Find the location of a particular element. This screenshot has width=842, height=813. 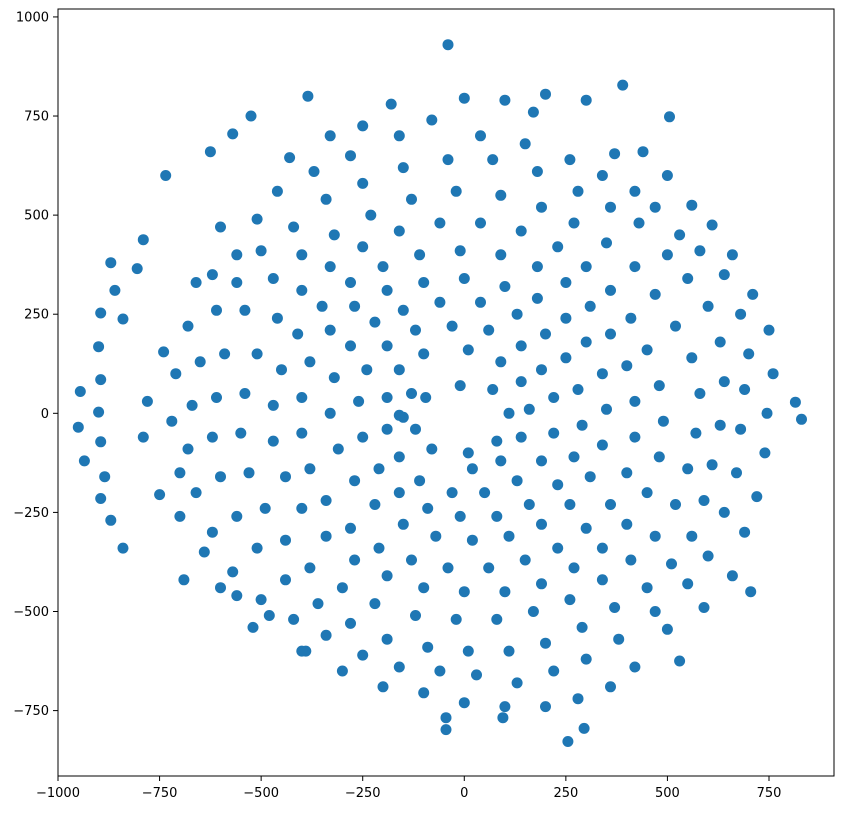

y-tick-label: −500 is located at coordinates (31, 612).